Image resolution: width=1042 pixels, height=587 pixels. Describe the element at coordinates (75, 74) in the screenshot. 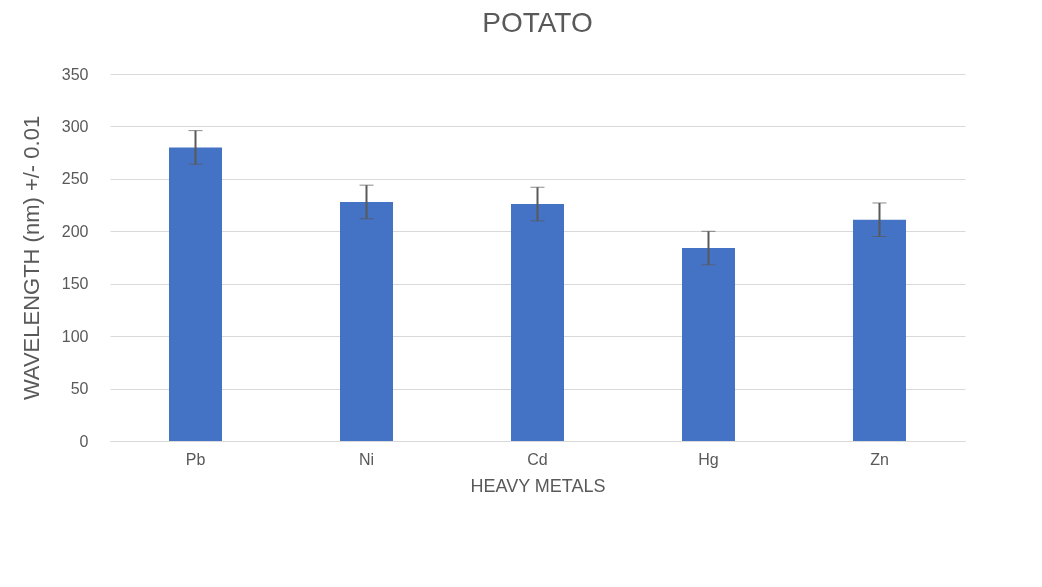

I see `y-tick-label: 350` at that location.